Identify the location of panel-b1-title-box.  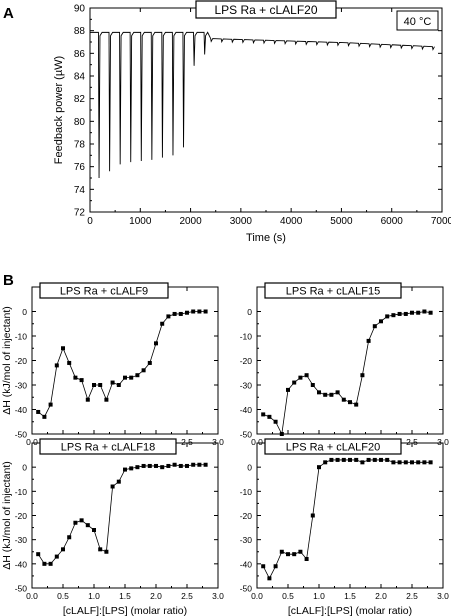
(104, 290).